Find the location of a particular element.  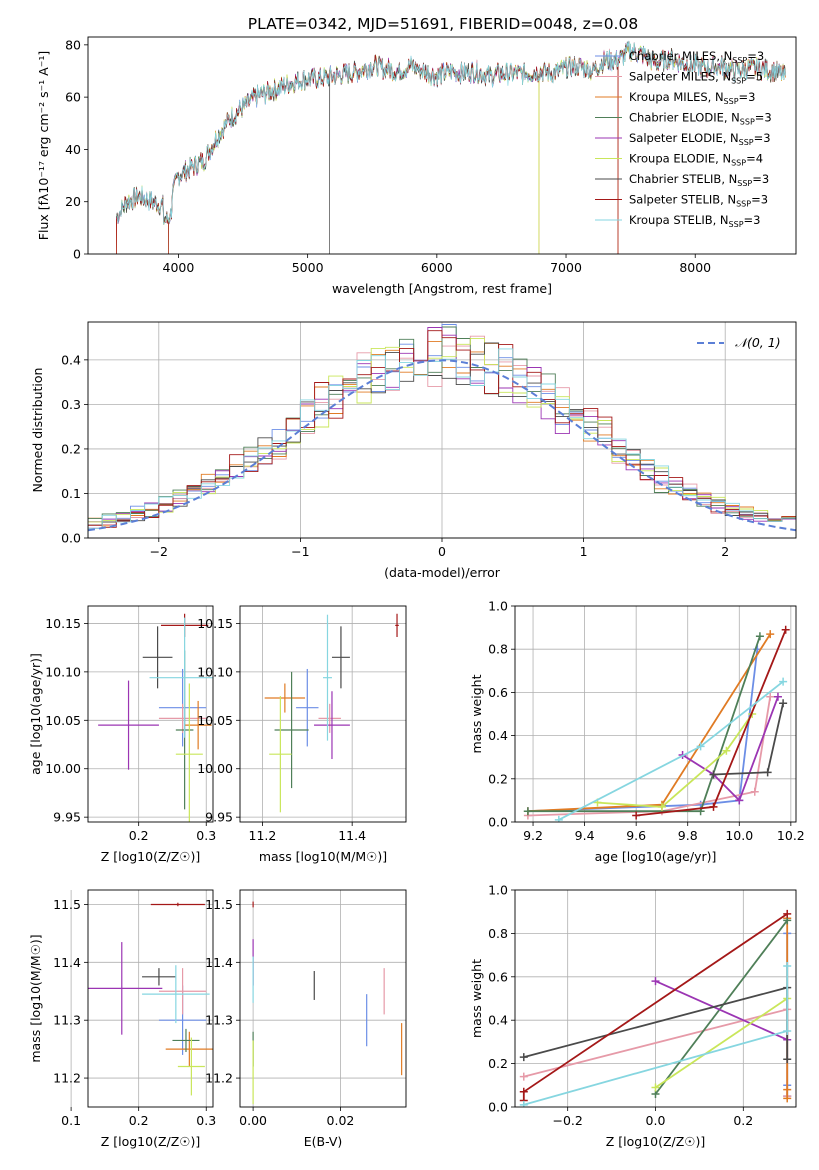

legend-entry: Salpeter STELIB, NSSP=3 is located at coordinates (698, 201).